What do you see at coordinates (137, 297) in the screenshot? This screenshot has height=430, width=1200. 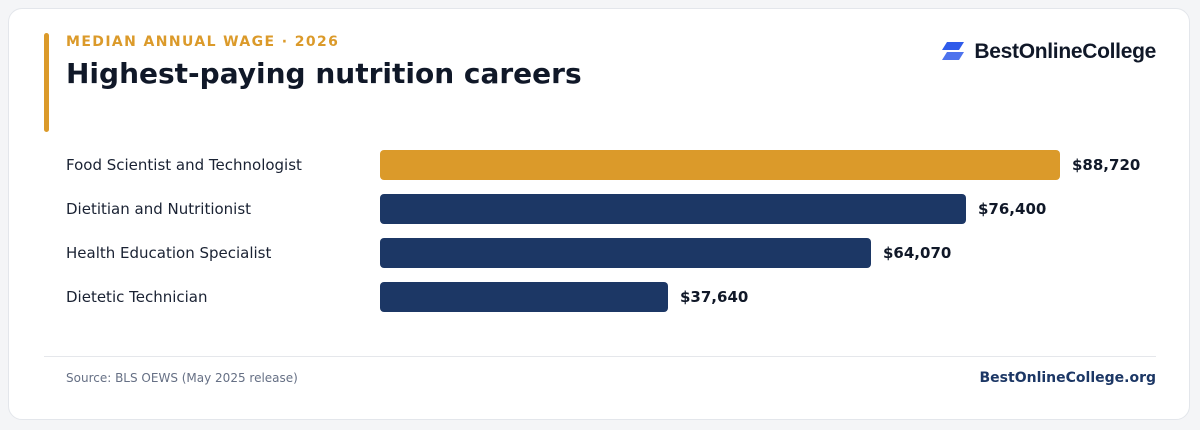 I see `category-label: Dietetic Technician` at bounding box center [137, 297].